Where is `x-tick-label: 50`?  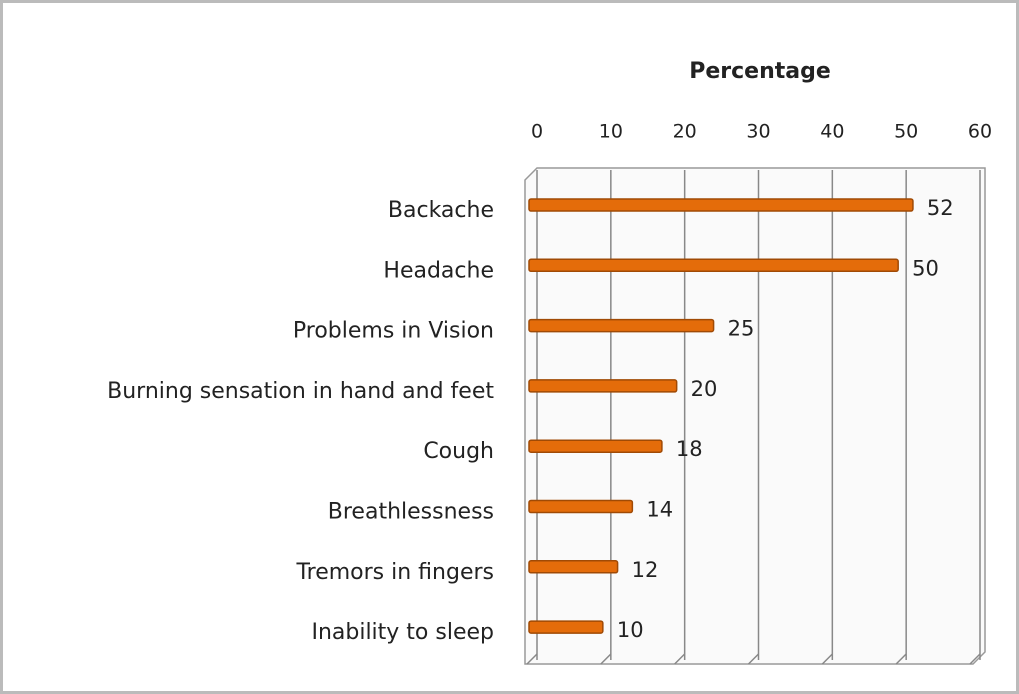 x-tick-label: 50 is located at coordinates (906, 132).